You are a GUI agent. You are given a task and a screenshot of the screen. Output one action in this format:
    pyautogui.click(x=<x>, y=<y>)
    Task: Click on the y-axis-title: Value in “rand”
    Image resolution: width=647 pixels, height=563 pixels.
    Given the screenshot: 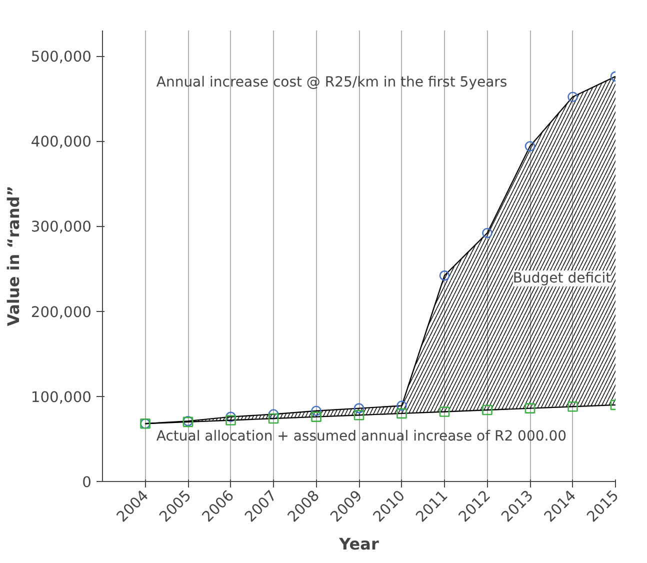 What is the action you would take?
    pyautogui.click(x=13, y=256)
    